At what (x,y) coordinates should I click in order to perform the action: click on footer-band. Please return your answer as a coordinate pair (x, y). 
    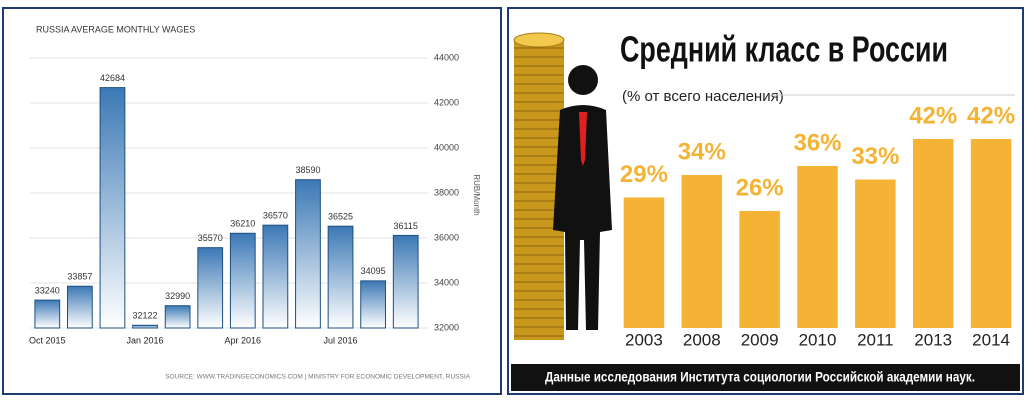
    Looking at the image, I should click on (765, 377).